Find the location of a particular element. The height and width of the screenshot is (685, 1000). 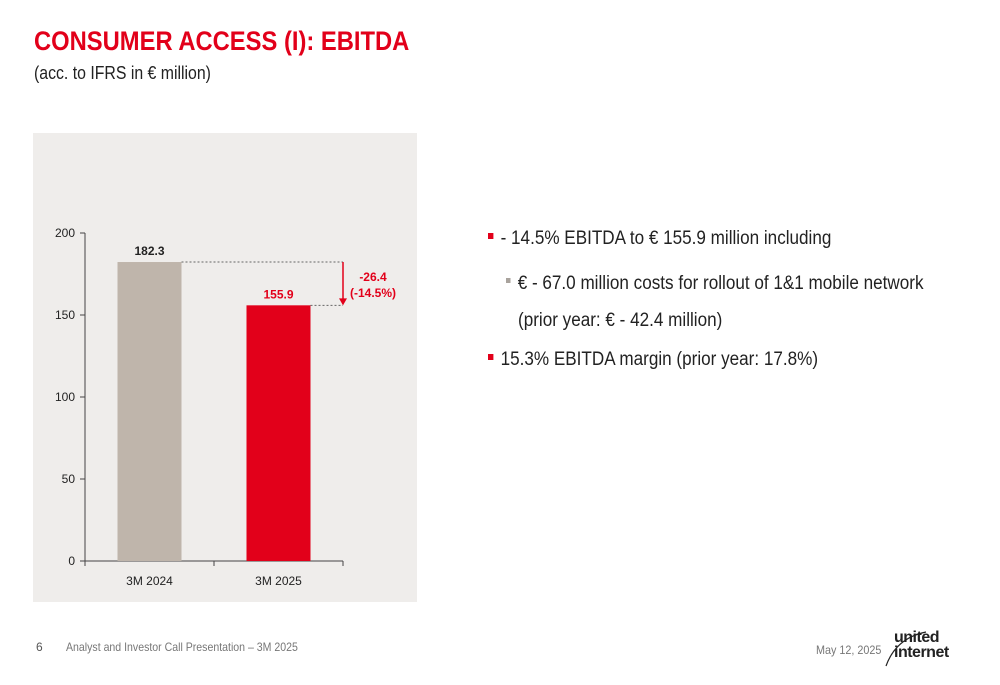

y-tick-label: 50 is located at coordinates (69, 479).